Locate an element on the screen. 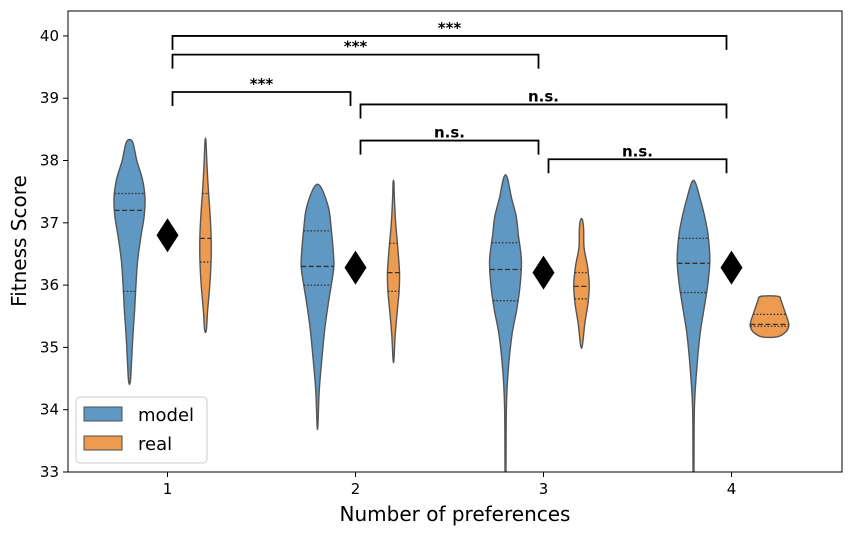  x-axis: 1 2 3 4 is located at coordinates (450, 485).